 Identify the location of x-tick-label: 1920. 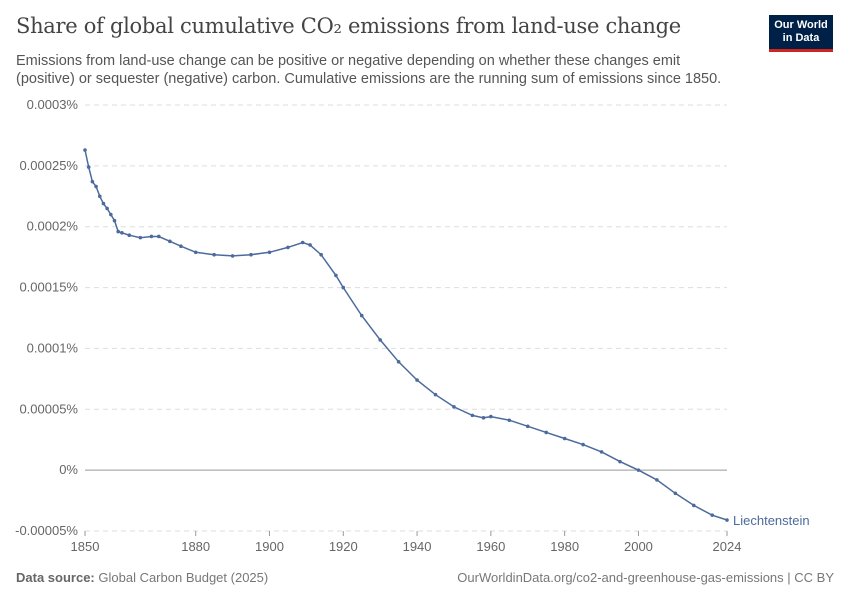
(343, 546).